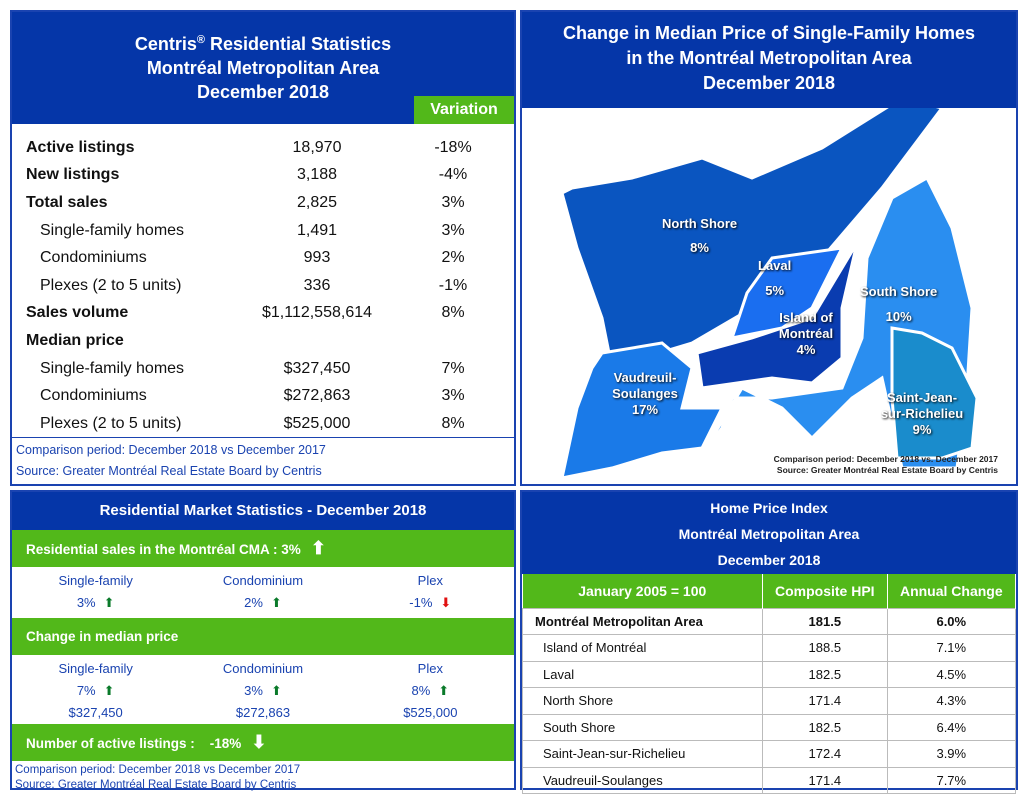  Describe the element at coordinates (774, 278) in the screenshot. I see `label-laval: Laval 5%` at that location.